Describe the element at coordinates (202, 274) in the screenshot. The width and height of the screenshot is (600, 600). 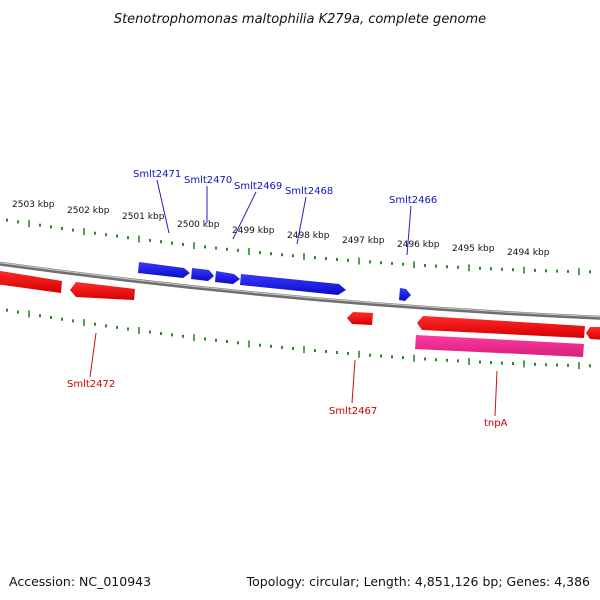
I see `gene-smlt2470-arrow` at that location.